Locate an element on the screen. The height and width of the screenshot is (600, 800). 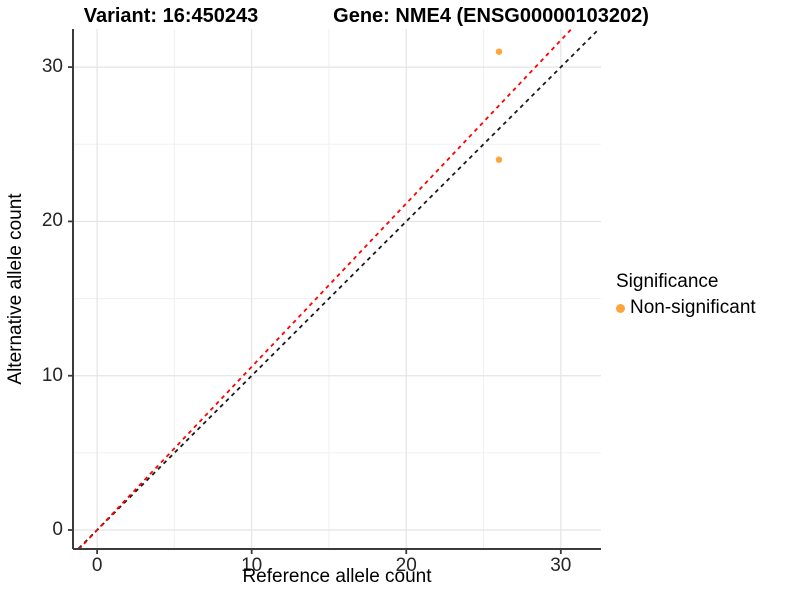
legend-title: Significance is located at coordinates (667, 281).